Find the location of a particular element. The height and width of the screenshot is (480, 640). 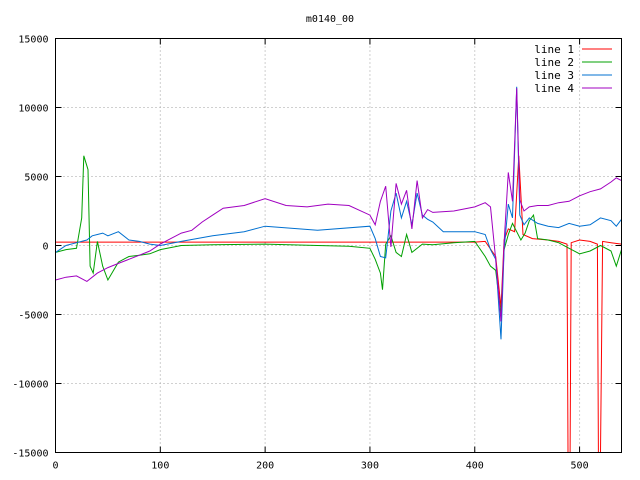

y-tick-label: 0 is located at coordinates (45, 247).